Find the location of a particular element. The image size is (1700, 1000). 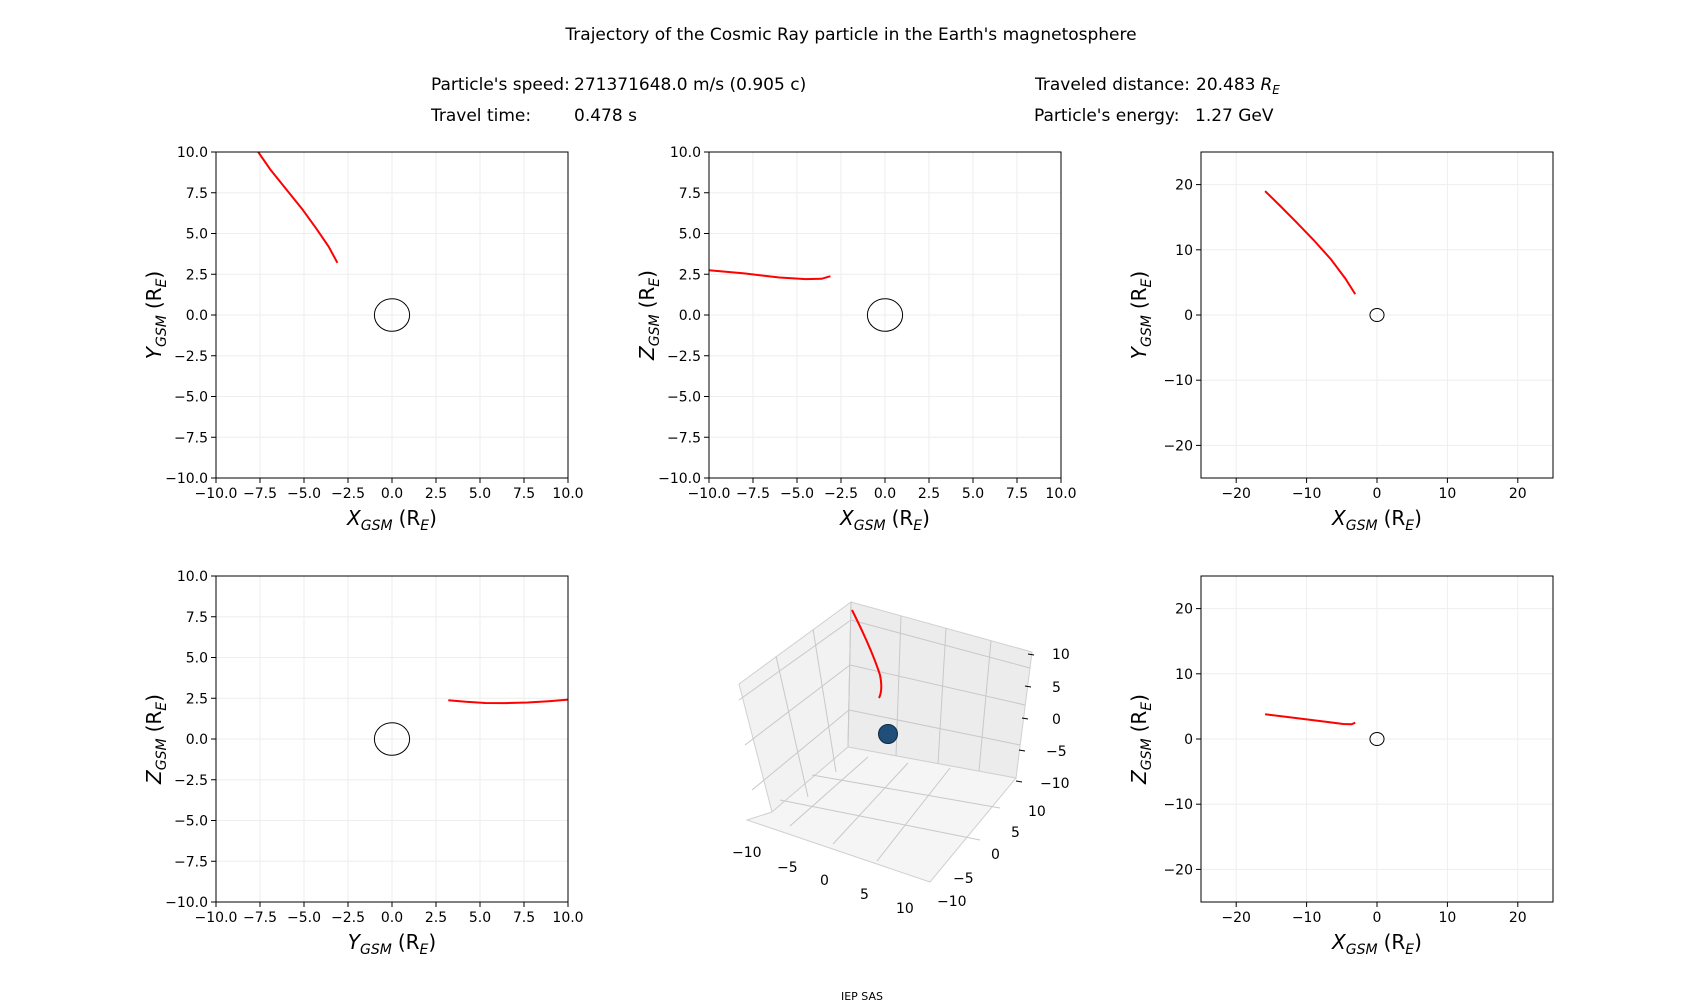

z-tick-labels-3d: 10 5 0 −5 −10 is located at coordinates (1055, 719).